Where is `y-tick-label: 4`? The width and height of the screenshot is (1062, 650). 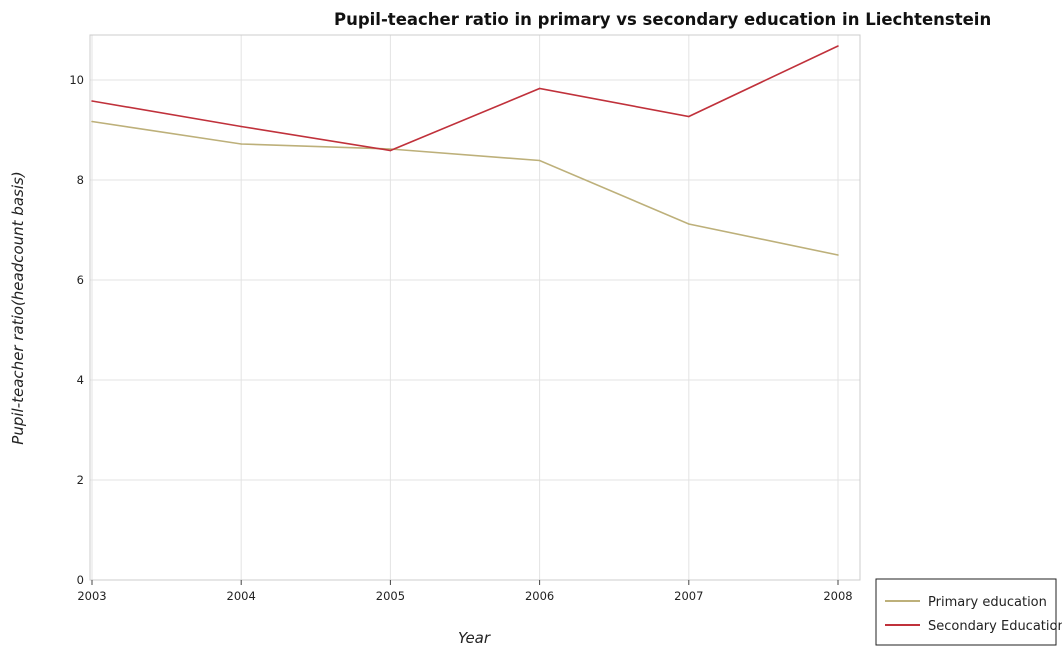 y-tick-label: 4 is located at coordinates (80, 380).